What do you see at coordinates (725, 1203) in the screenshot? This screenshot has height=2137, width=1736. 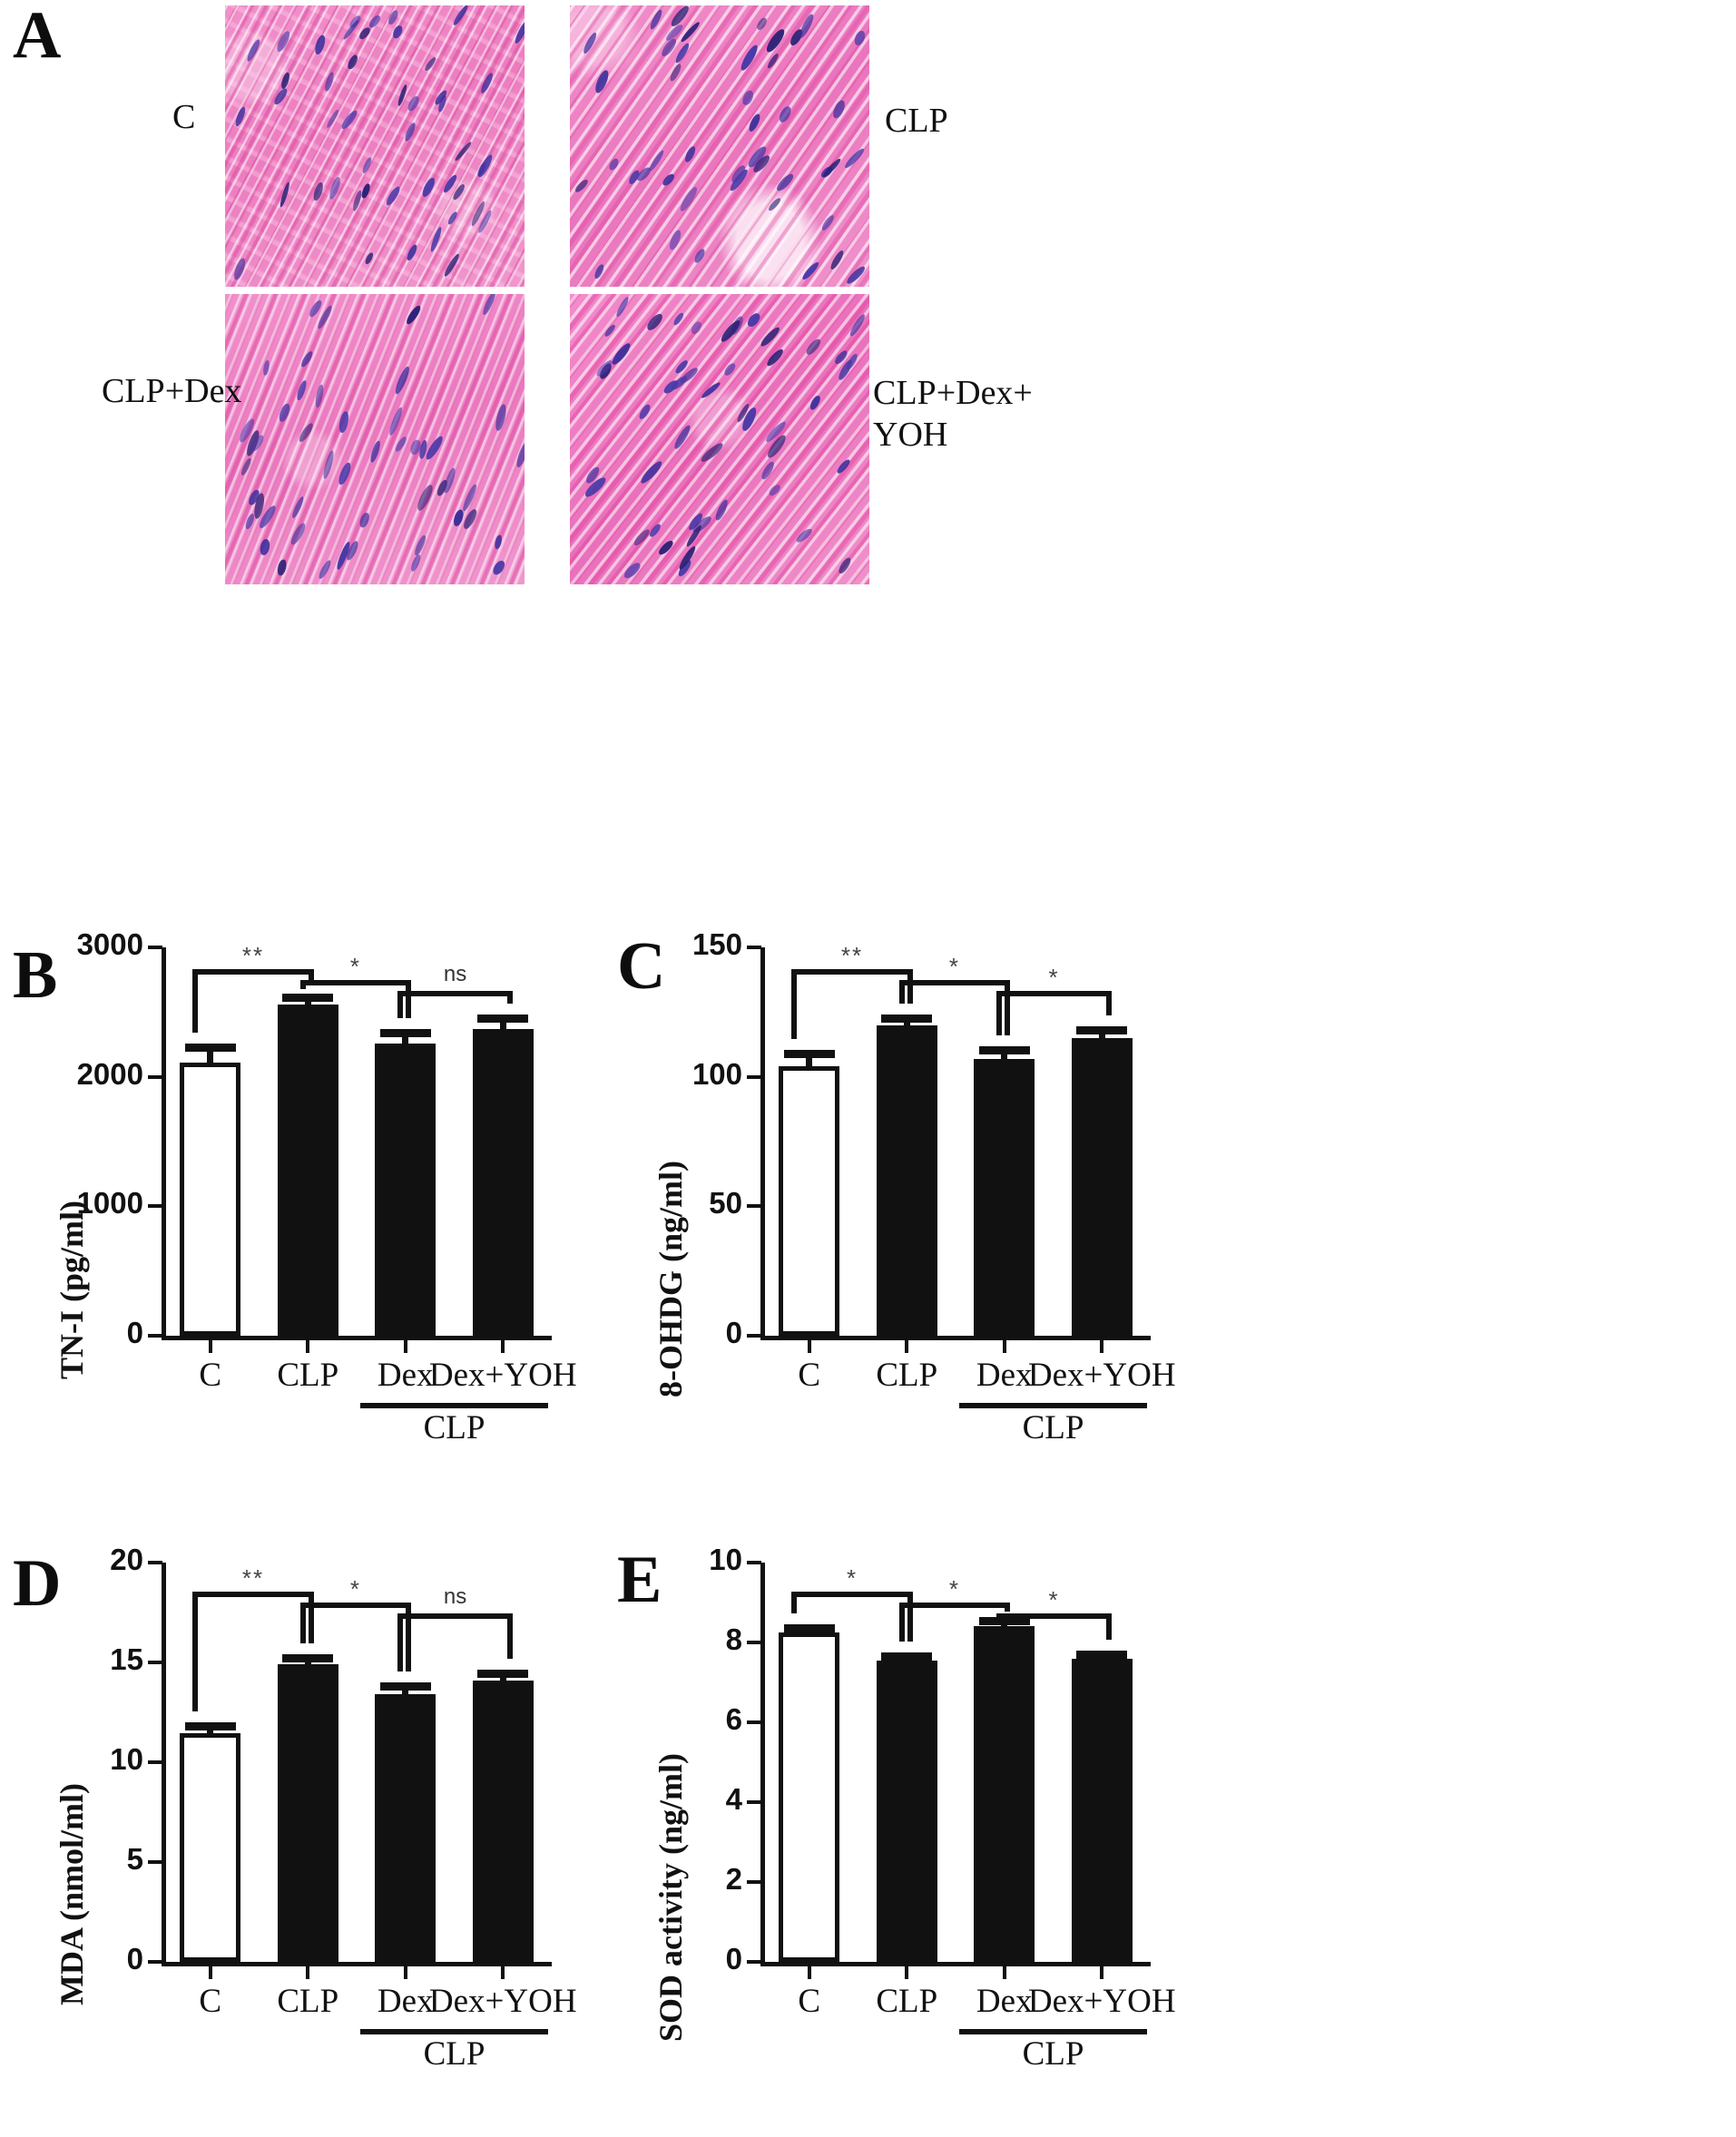 I see `y-tick-label: 50` at bounding box center [725, 1203].